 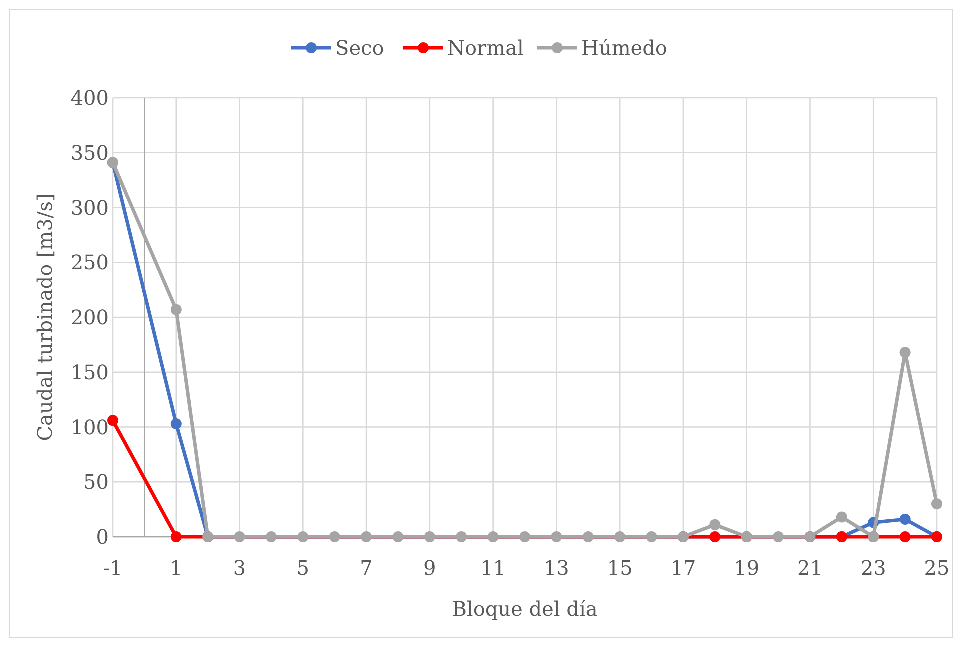 What do you see at coordinates (45, 318) in the screenshot?
I see `y-axis-title: Caudal turbinado [m3/s]` at bounding box center [45, 318].